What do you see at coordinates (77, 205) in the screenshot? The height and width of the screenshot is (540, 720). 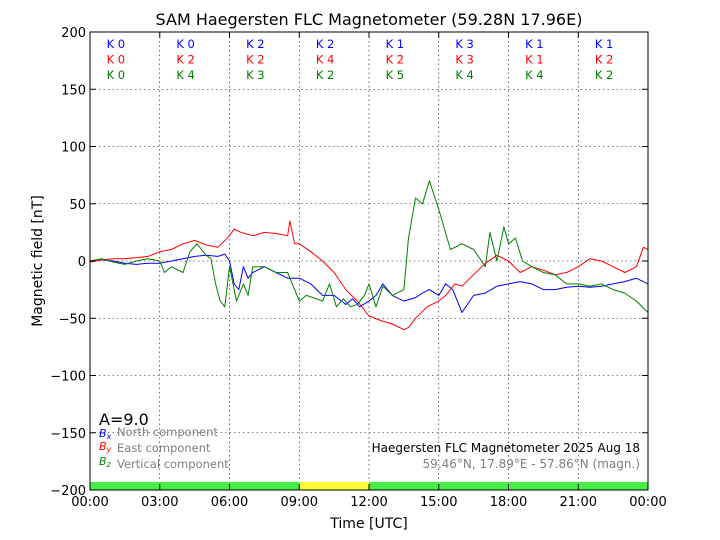 I see `y-tick-label: 50` at bounding box center [77, 205].